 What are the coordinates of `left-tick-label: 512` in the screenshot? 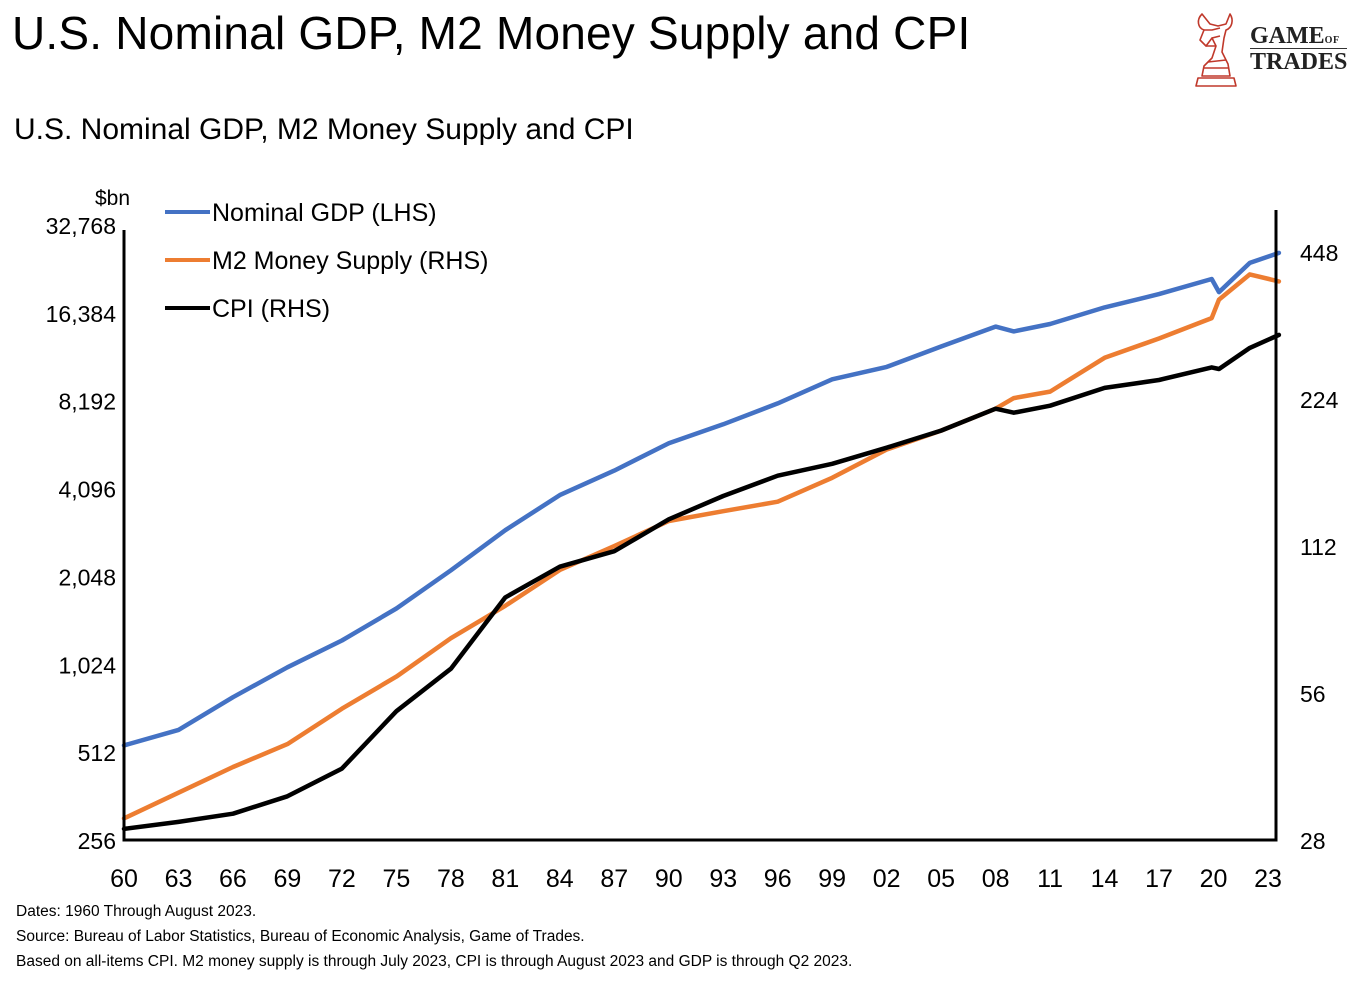 It's located at (97, 753).